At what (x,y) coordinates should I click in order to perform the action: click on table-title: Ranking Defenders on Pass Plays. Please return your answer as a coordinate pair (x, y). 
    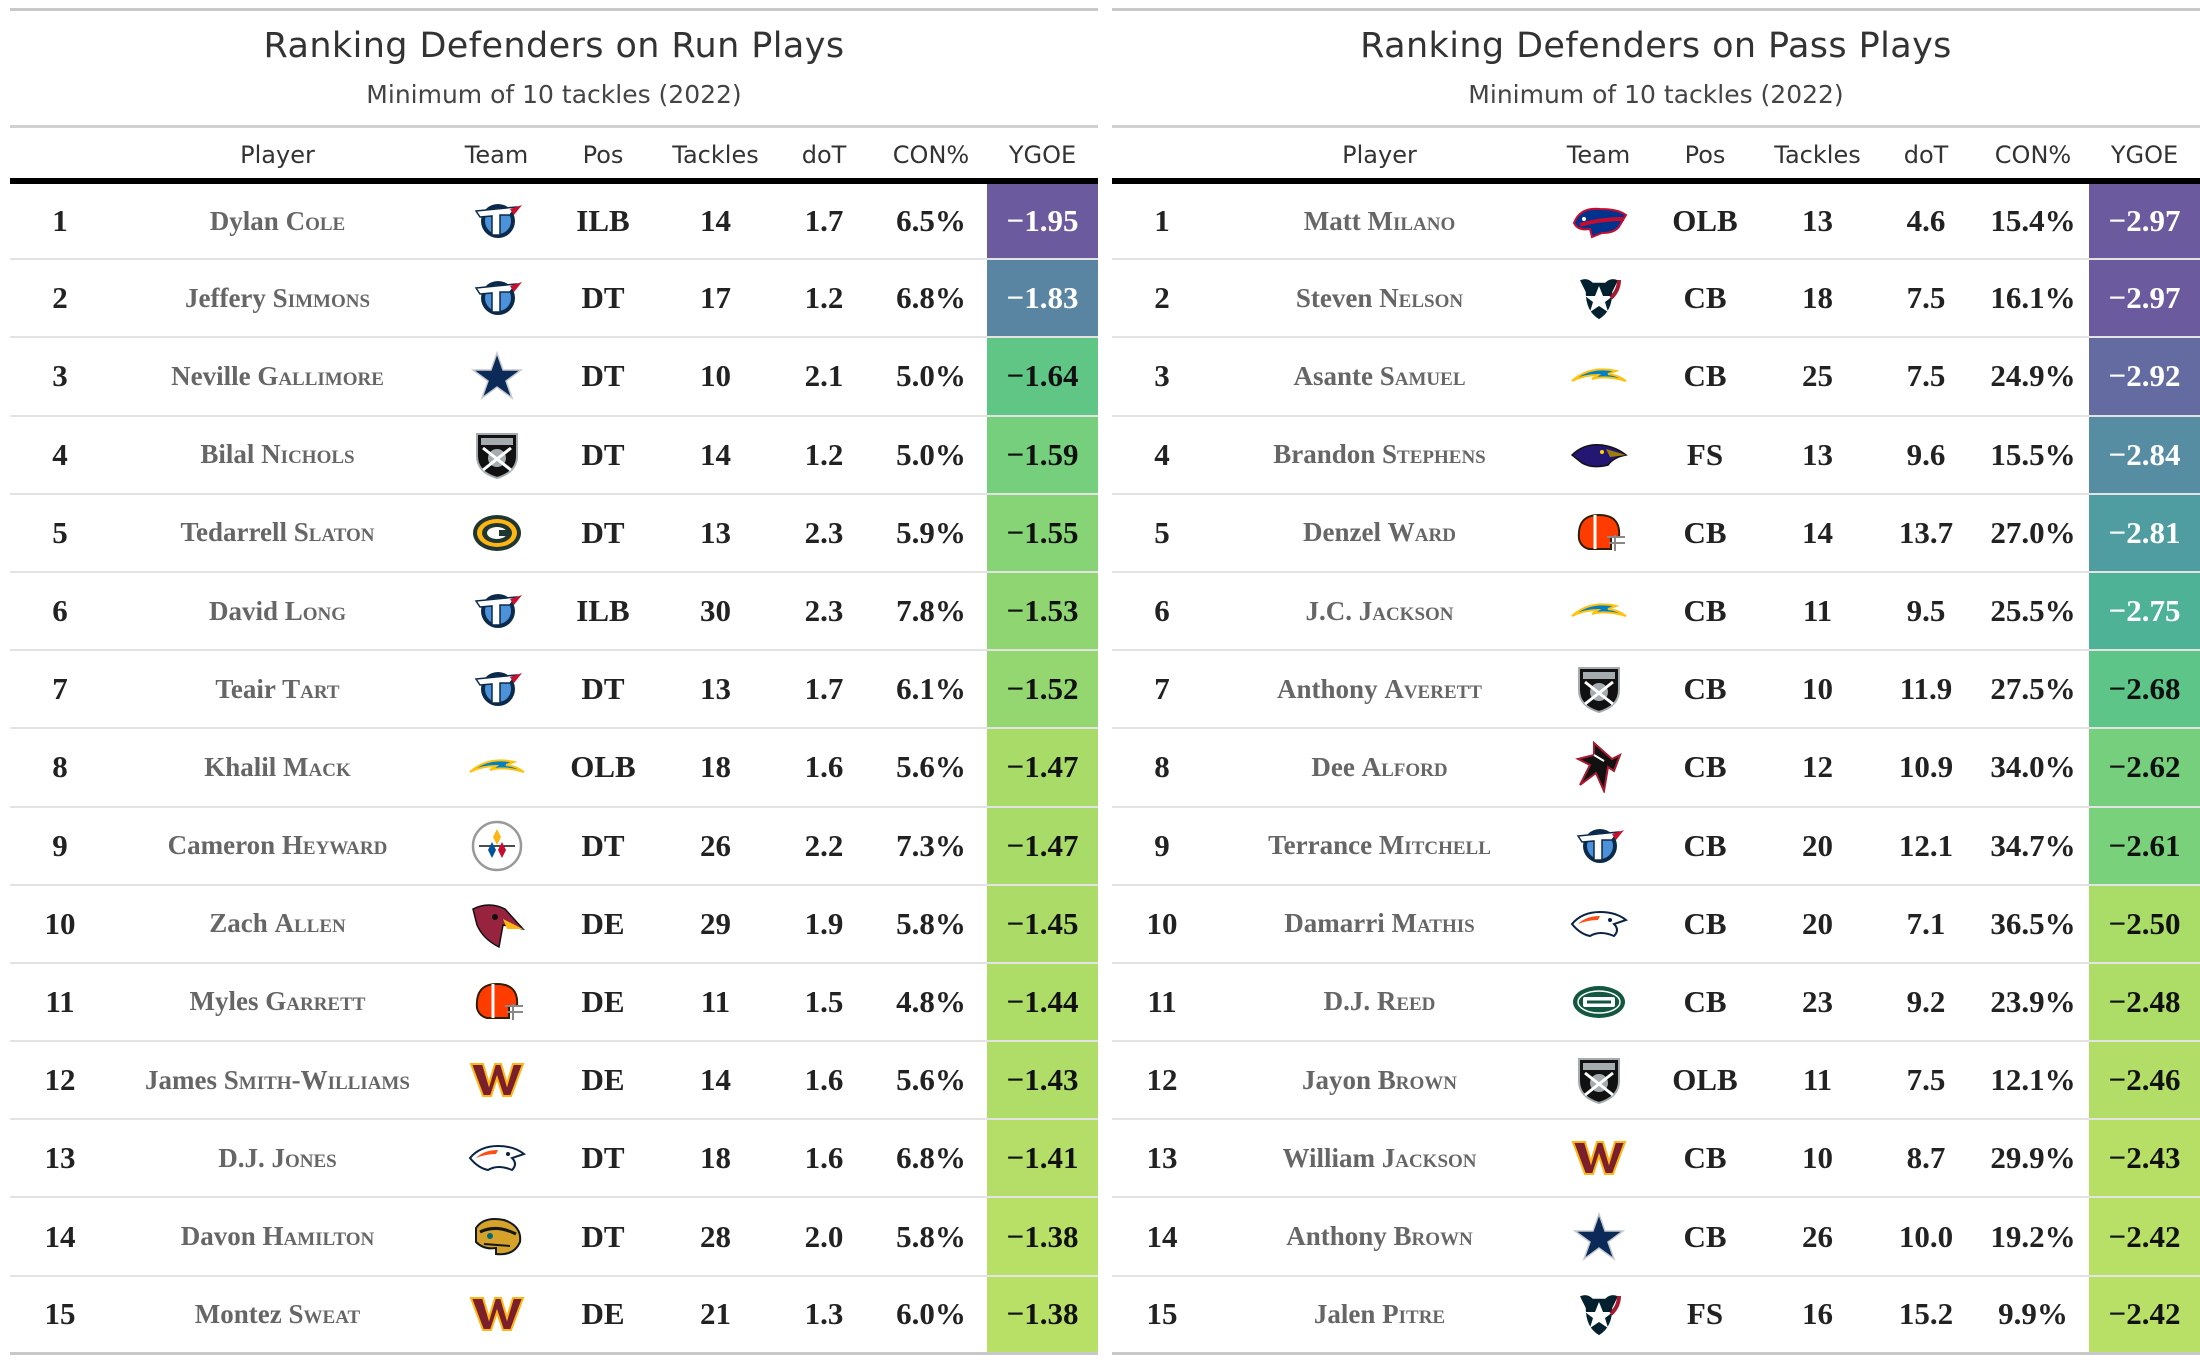
    Looking at the image, I should click on (1656, 46).